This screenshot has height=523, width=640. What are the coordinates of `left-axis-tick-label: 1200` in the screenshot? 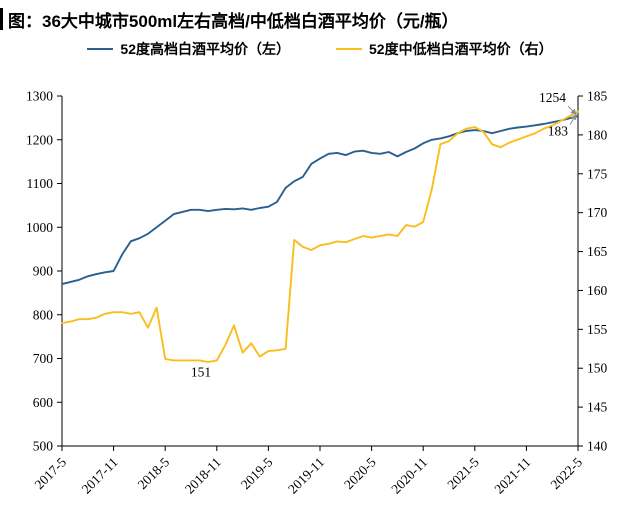 It's located at (39, 139).